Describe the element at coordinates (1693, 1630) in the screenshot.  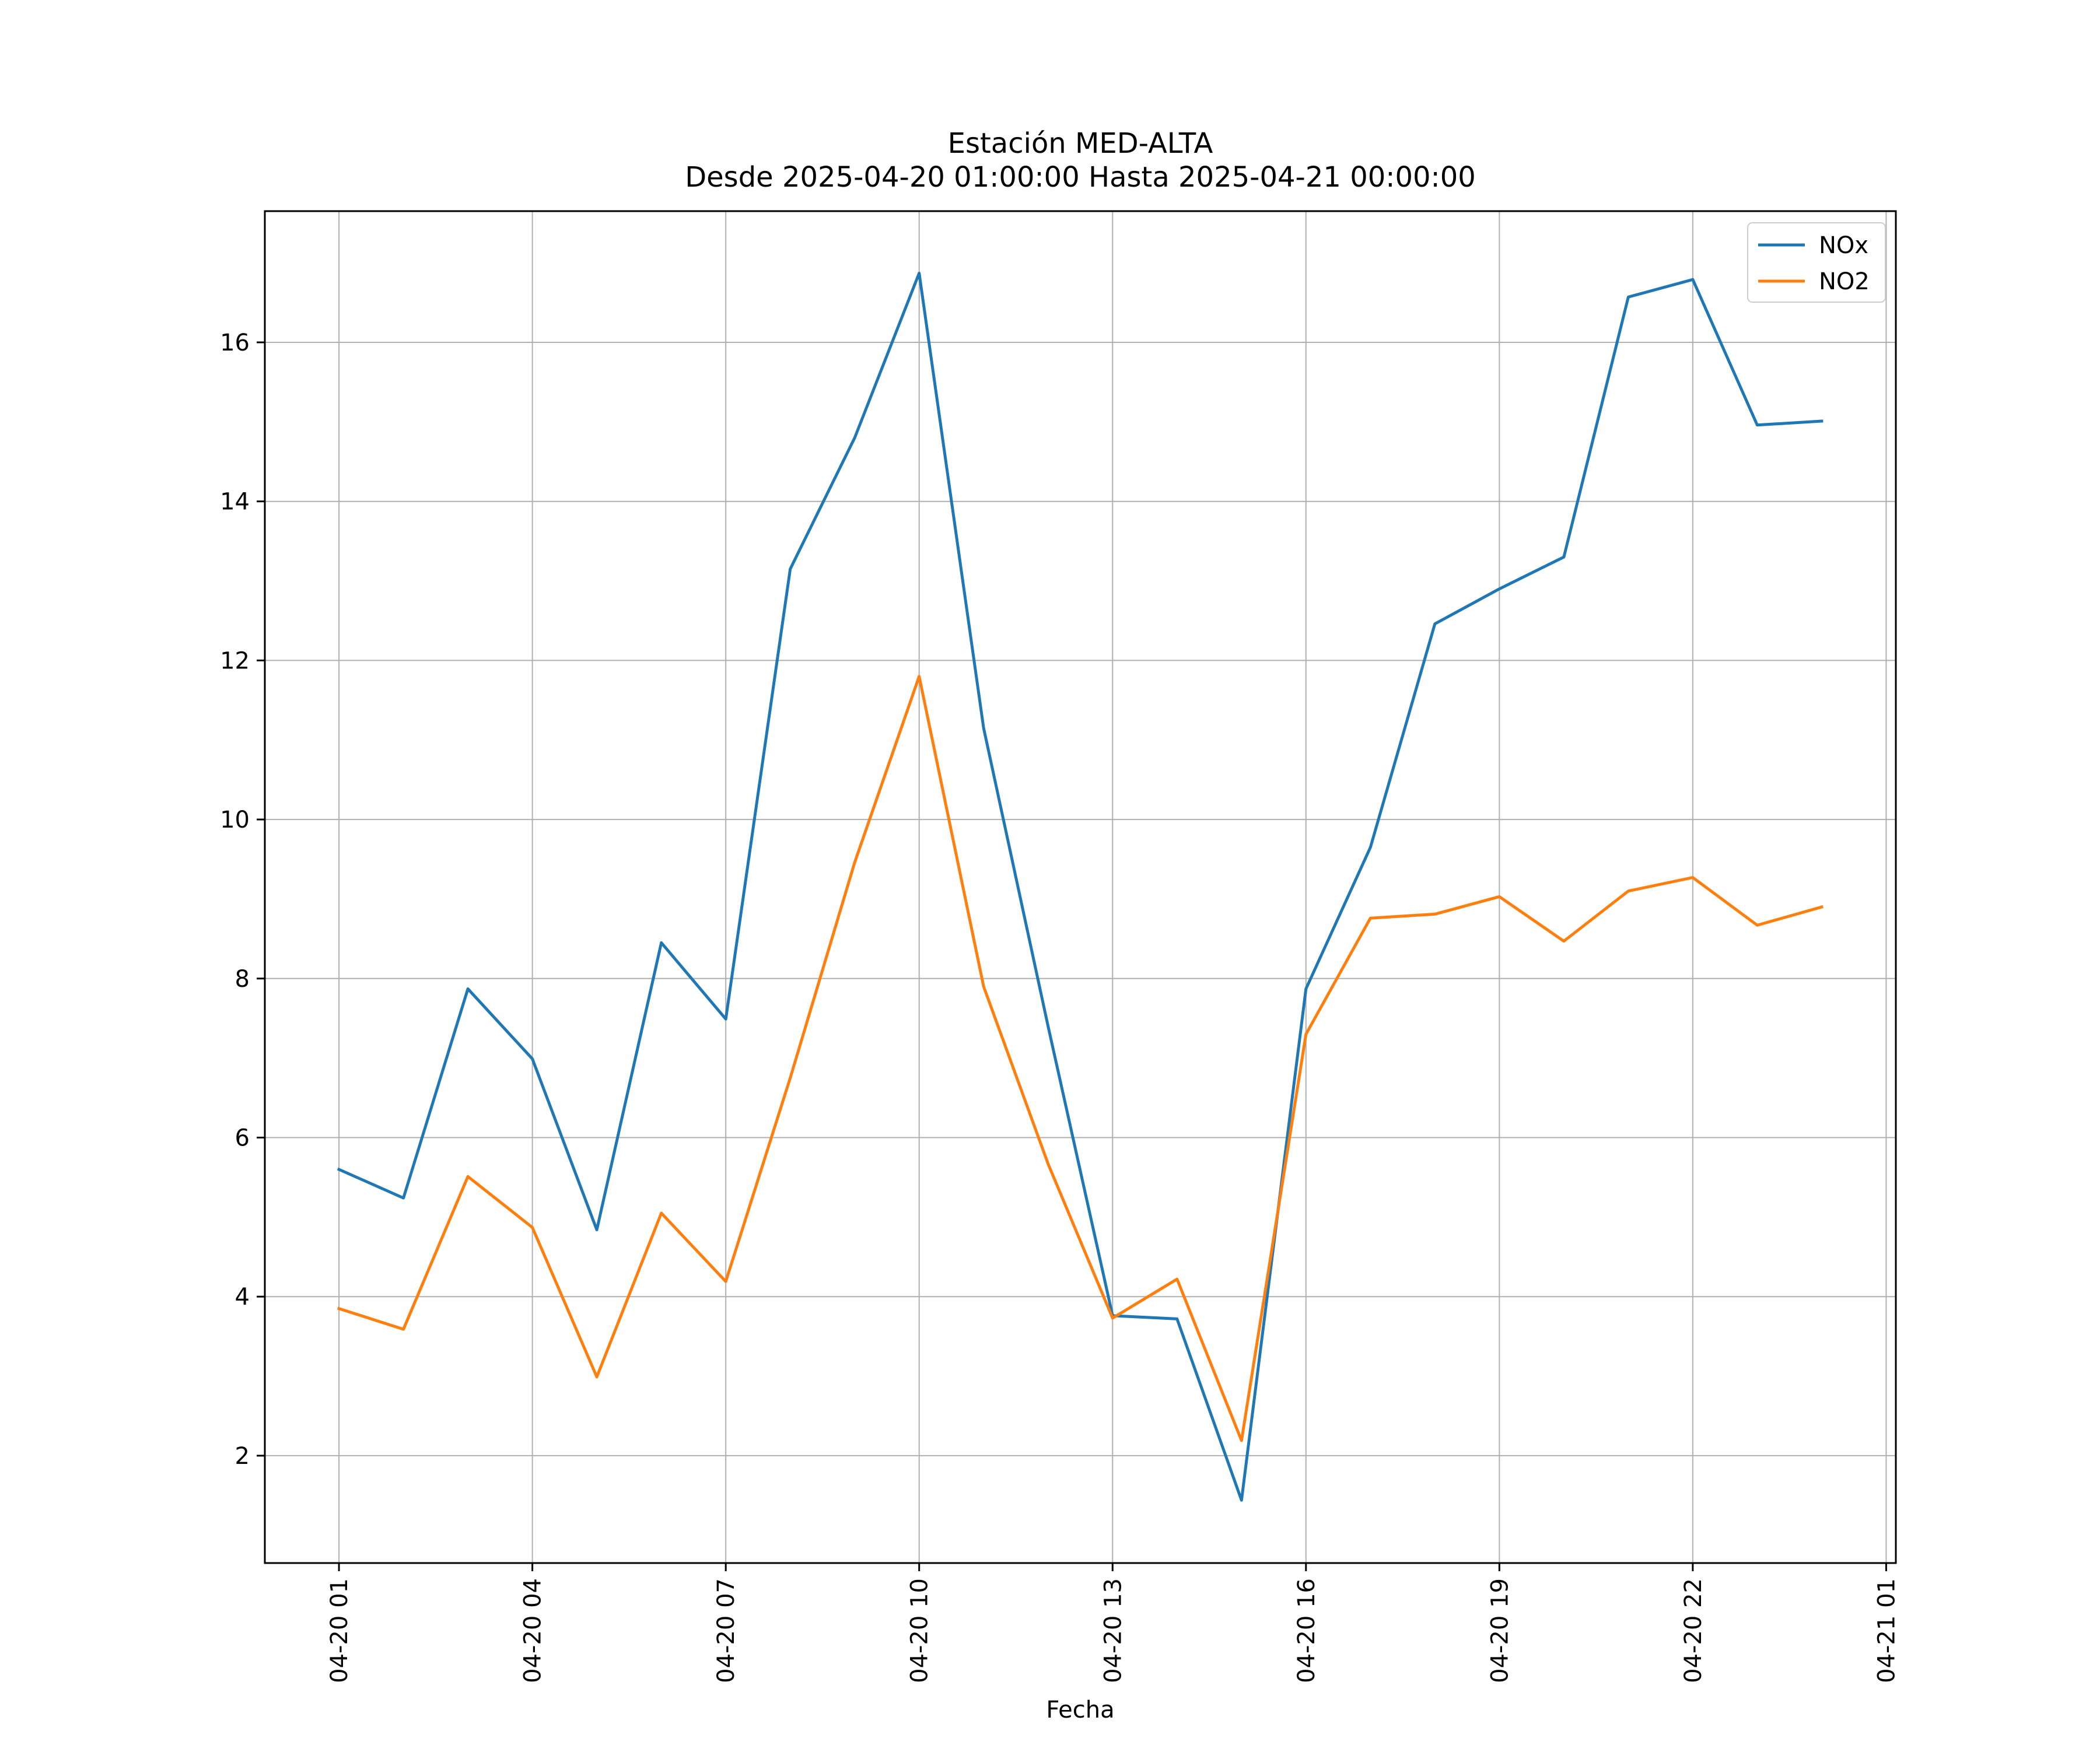
I see `x-tick-label: 04-20 22` at that location.